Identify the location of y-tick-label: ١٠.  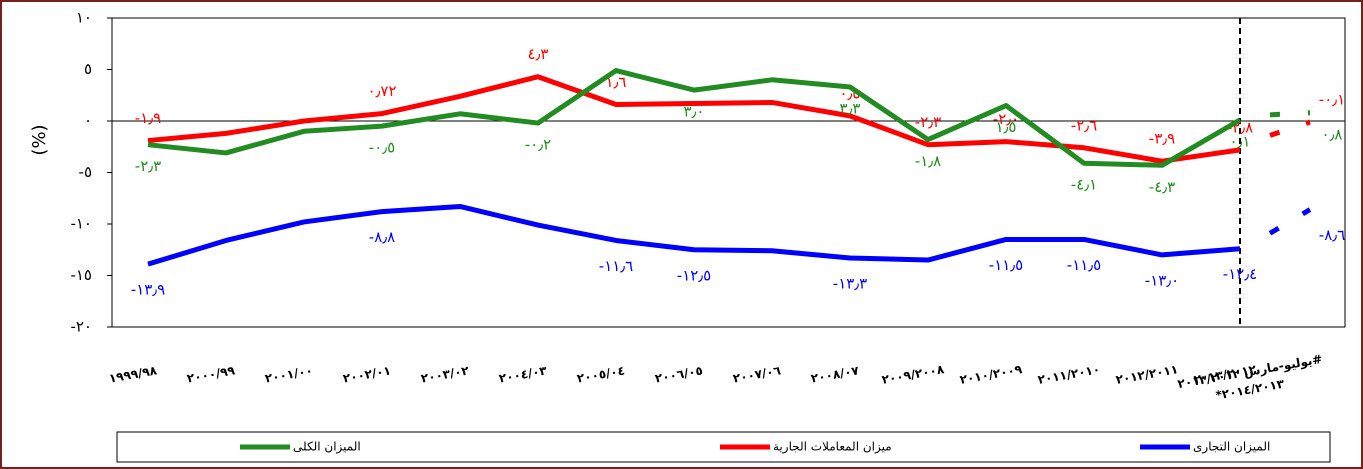
(84, 18).